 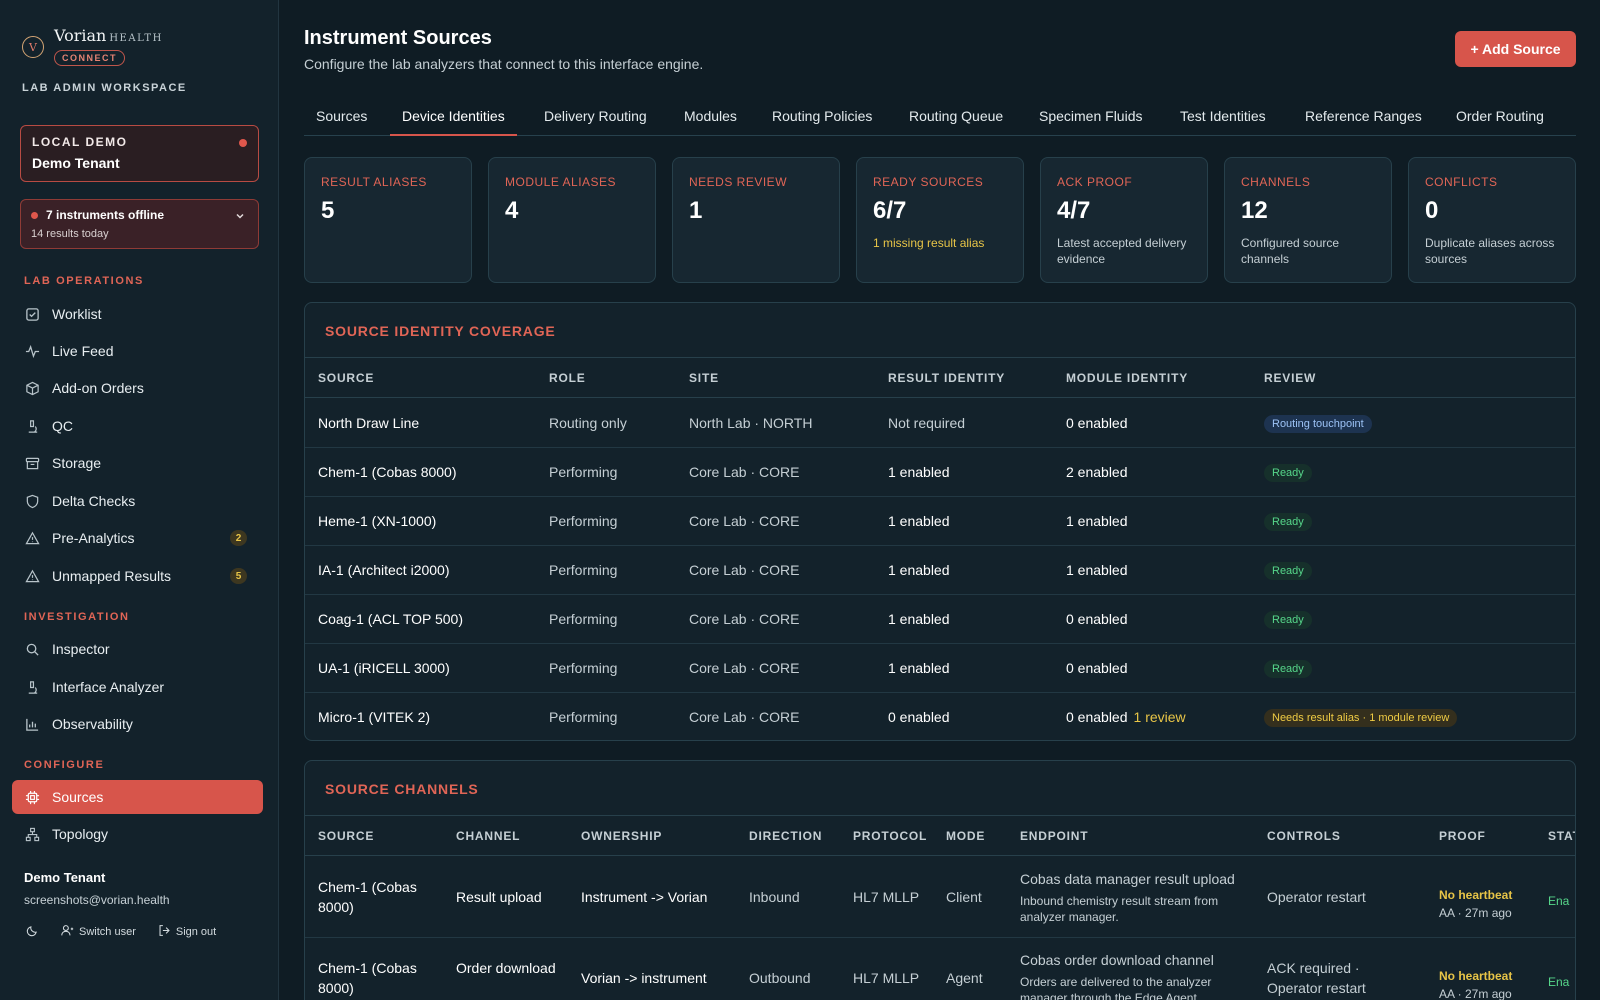 I want to click on brand-name: Vorian, so click(x=80, y=35).